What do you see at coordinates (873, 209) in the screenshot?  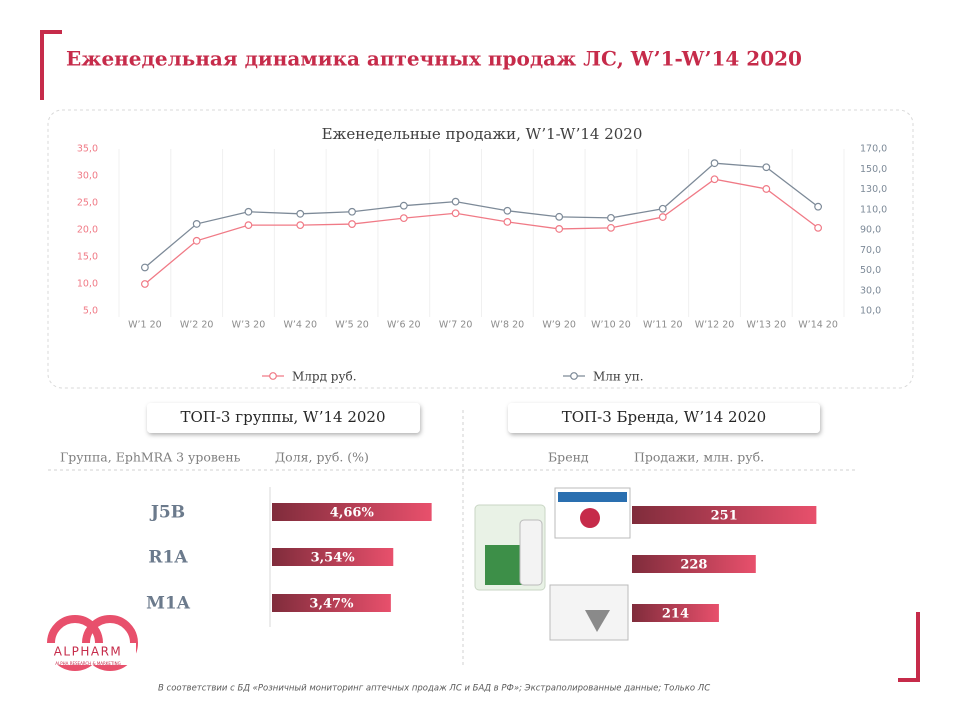 I see `y2-tick-label: 110,0` at bounding box center [873, 209].